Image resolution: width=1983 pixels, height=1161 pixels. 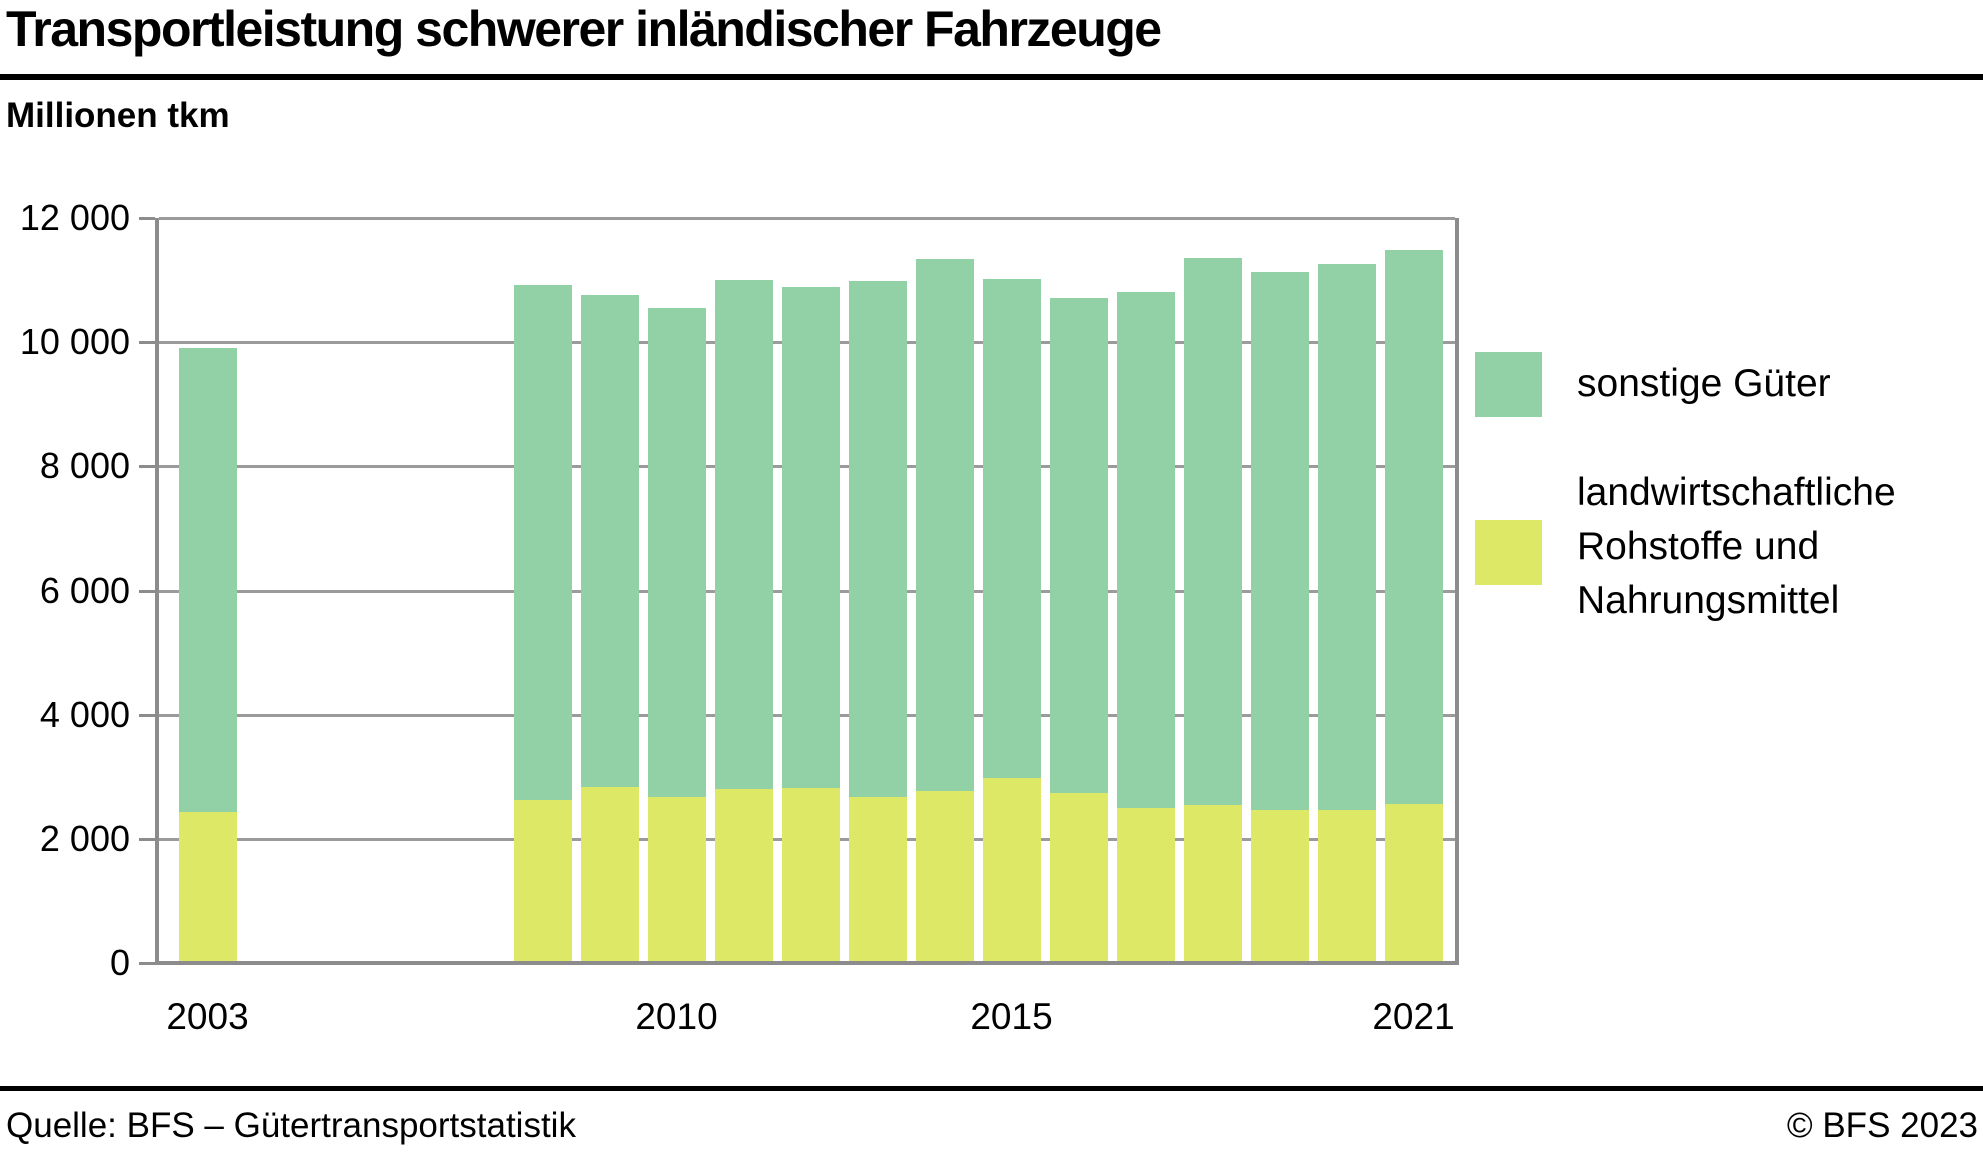 What do you see at coordinates (1346, 536) in the screenshot?
I see `bar-segment-2020-green` at bounding box center [1346, 536].